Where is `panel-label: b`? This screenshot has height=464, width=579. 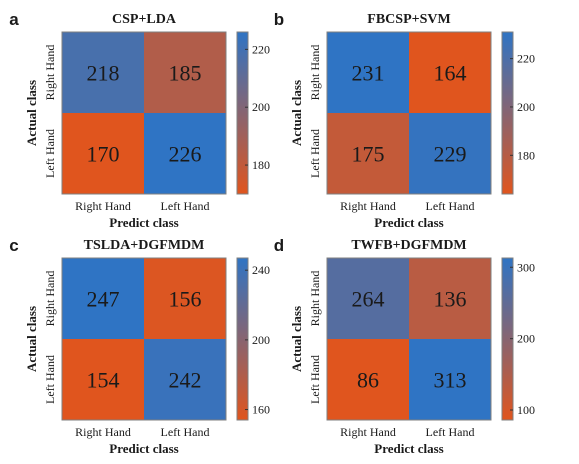
panel-label: b is located at coordinates (279, 19).